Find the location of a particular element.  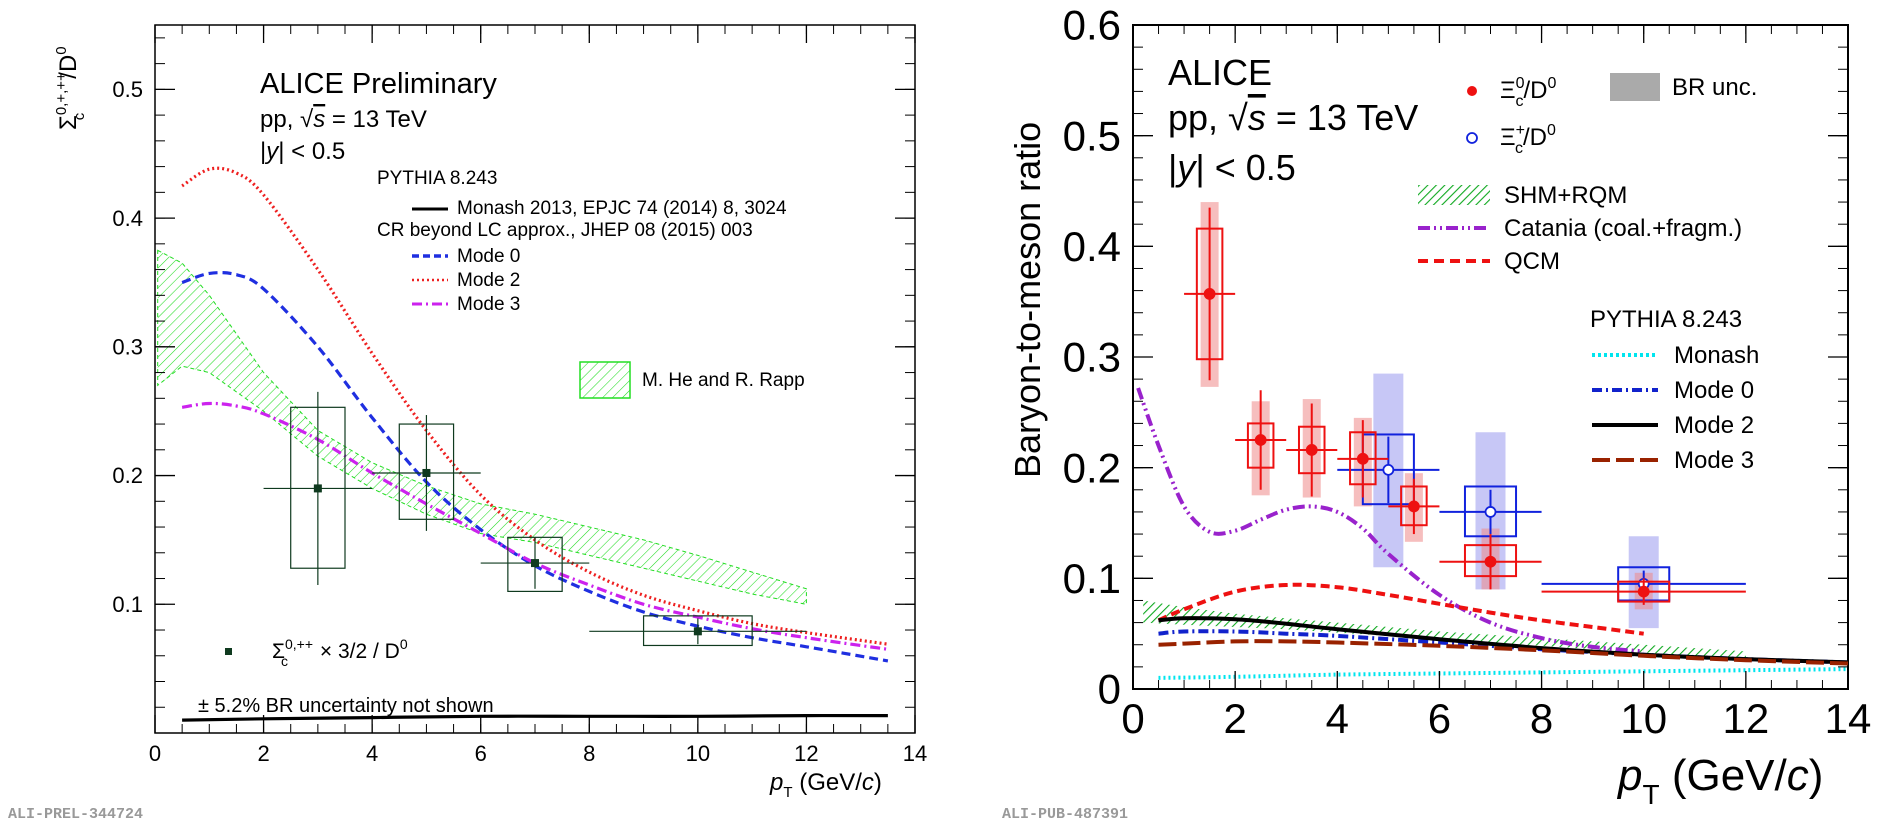

right-legend-monash: Monash is located at coordinates (1716, 355).